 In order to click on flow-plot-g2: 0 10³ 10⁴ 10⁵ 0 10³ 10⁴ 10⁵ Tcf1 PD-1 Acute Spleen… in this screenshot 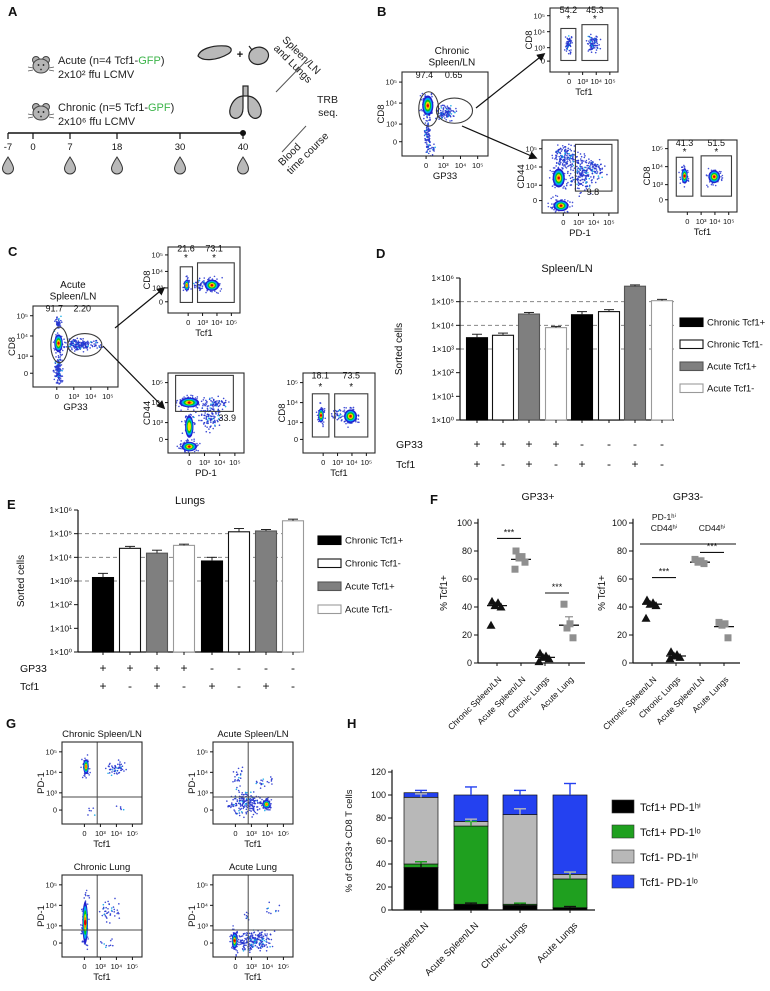, I will do `click(240, 789)`.